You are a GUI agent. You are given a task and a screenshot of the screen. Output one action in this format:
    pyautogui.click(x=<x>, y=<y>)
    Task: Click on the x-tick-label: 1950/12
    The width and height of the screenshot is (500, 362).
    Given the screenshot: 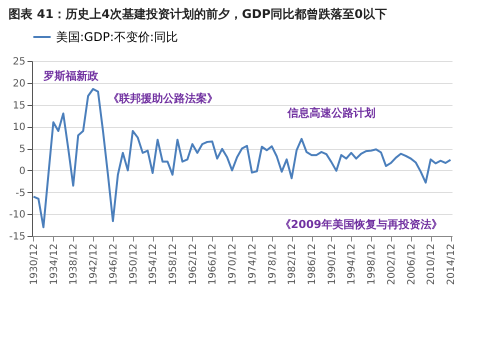 What is the action you would take?
    pyautogui.click(x=134, y=265)
    